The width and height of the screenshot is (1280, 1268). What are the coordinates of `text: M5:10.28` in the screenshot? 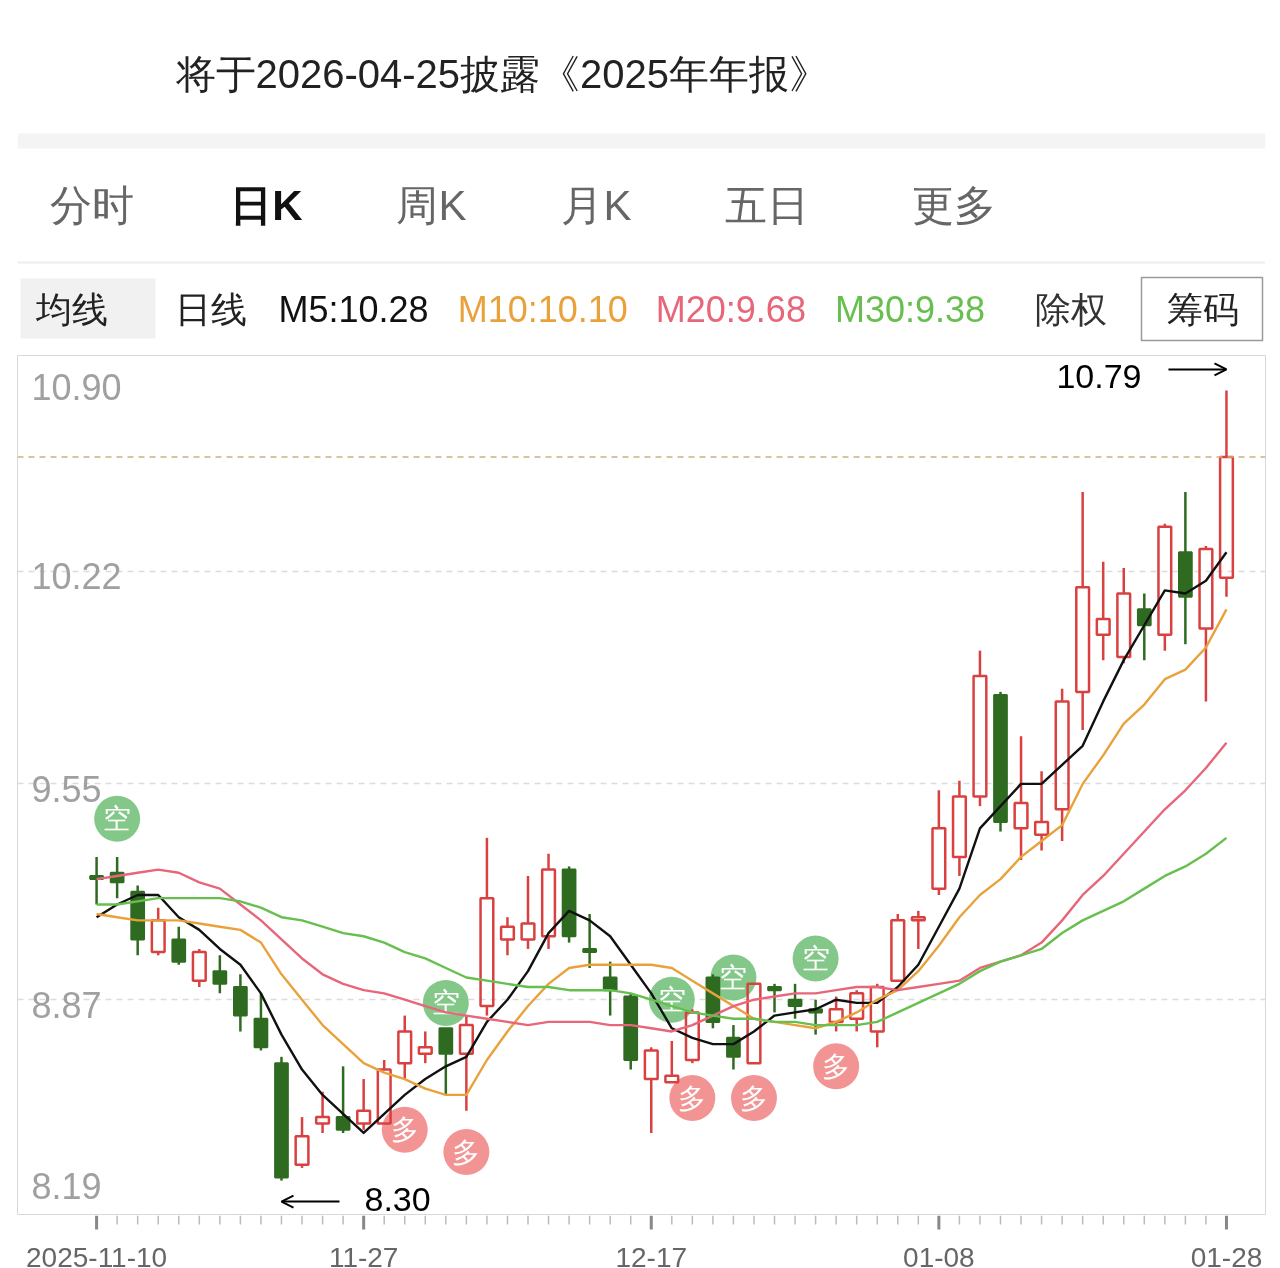 It's located at (353, 309).